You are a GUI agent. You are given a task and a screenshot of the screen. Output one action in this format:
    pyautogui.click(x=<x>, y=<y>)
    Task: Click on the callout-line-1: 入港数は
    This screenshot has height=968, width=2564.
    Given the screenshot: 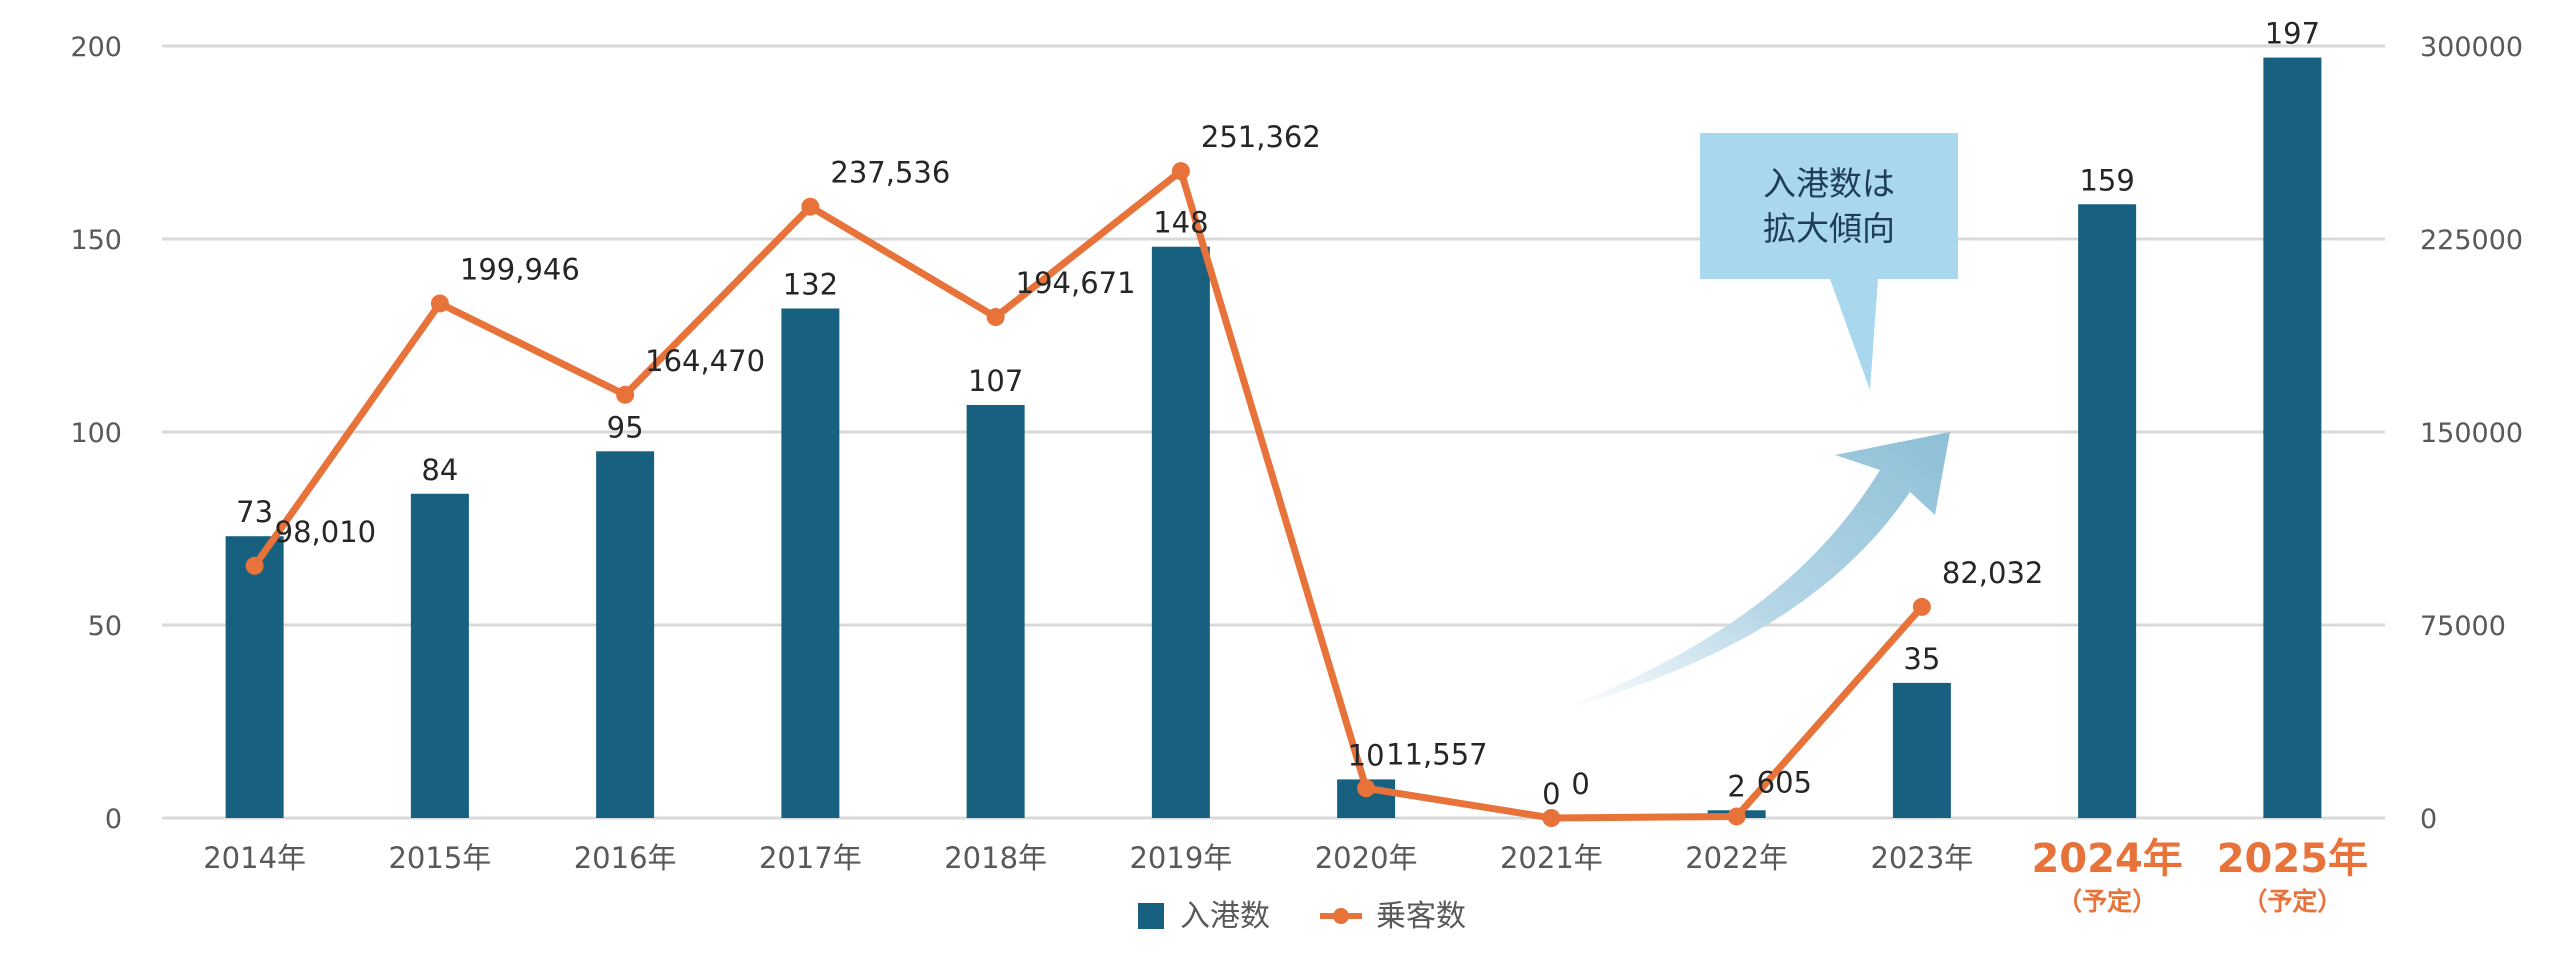 What is the action you would take?
    pyautogui.click(x=1829, y=183)
    